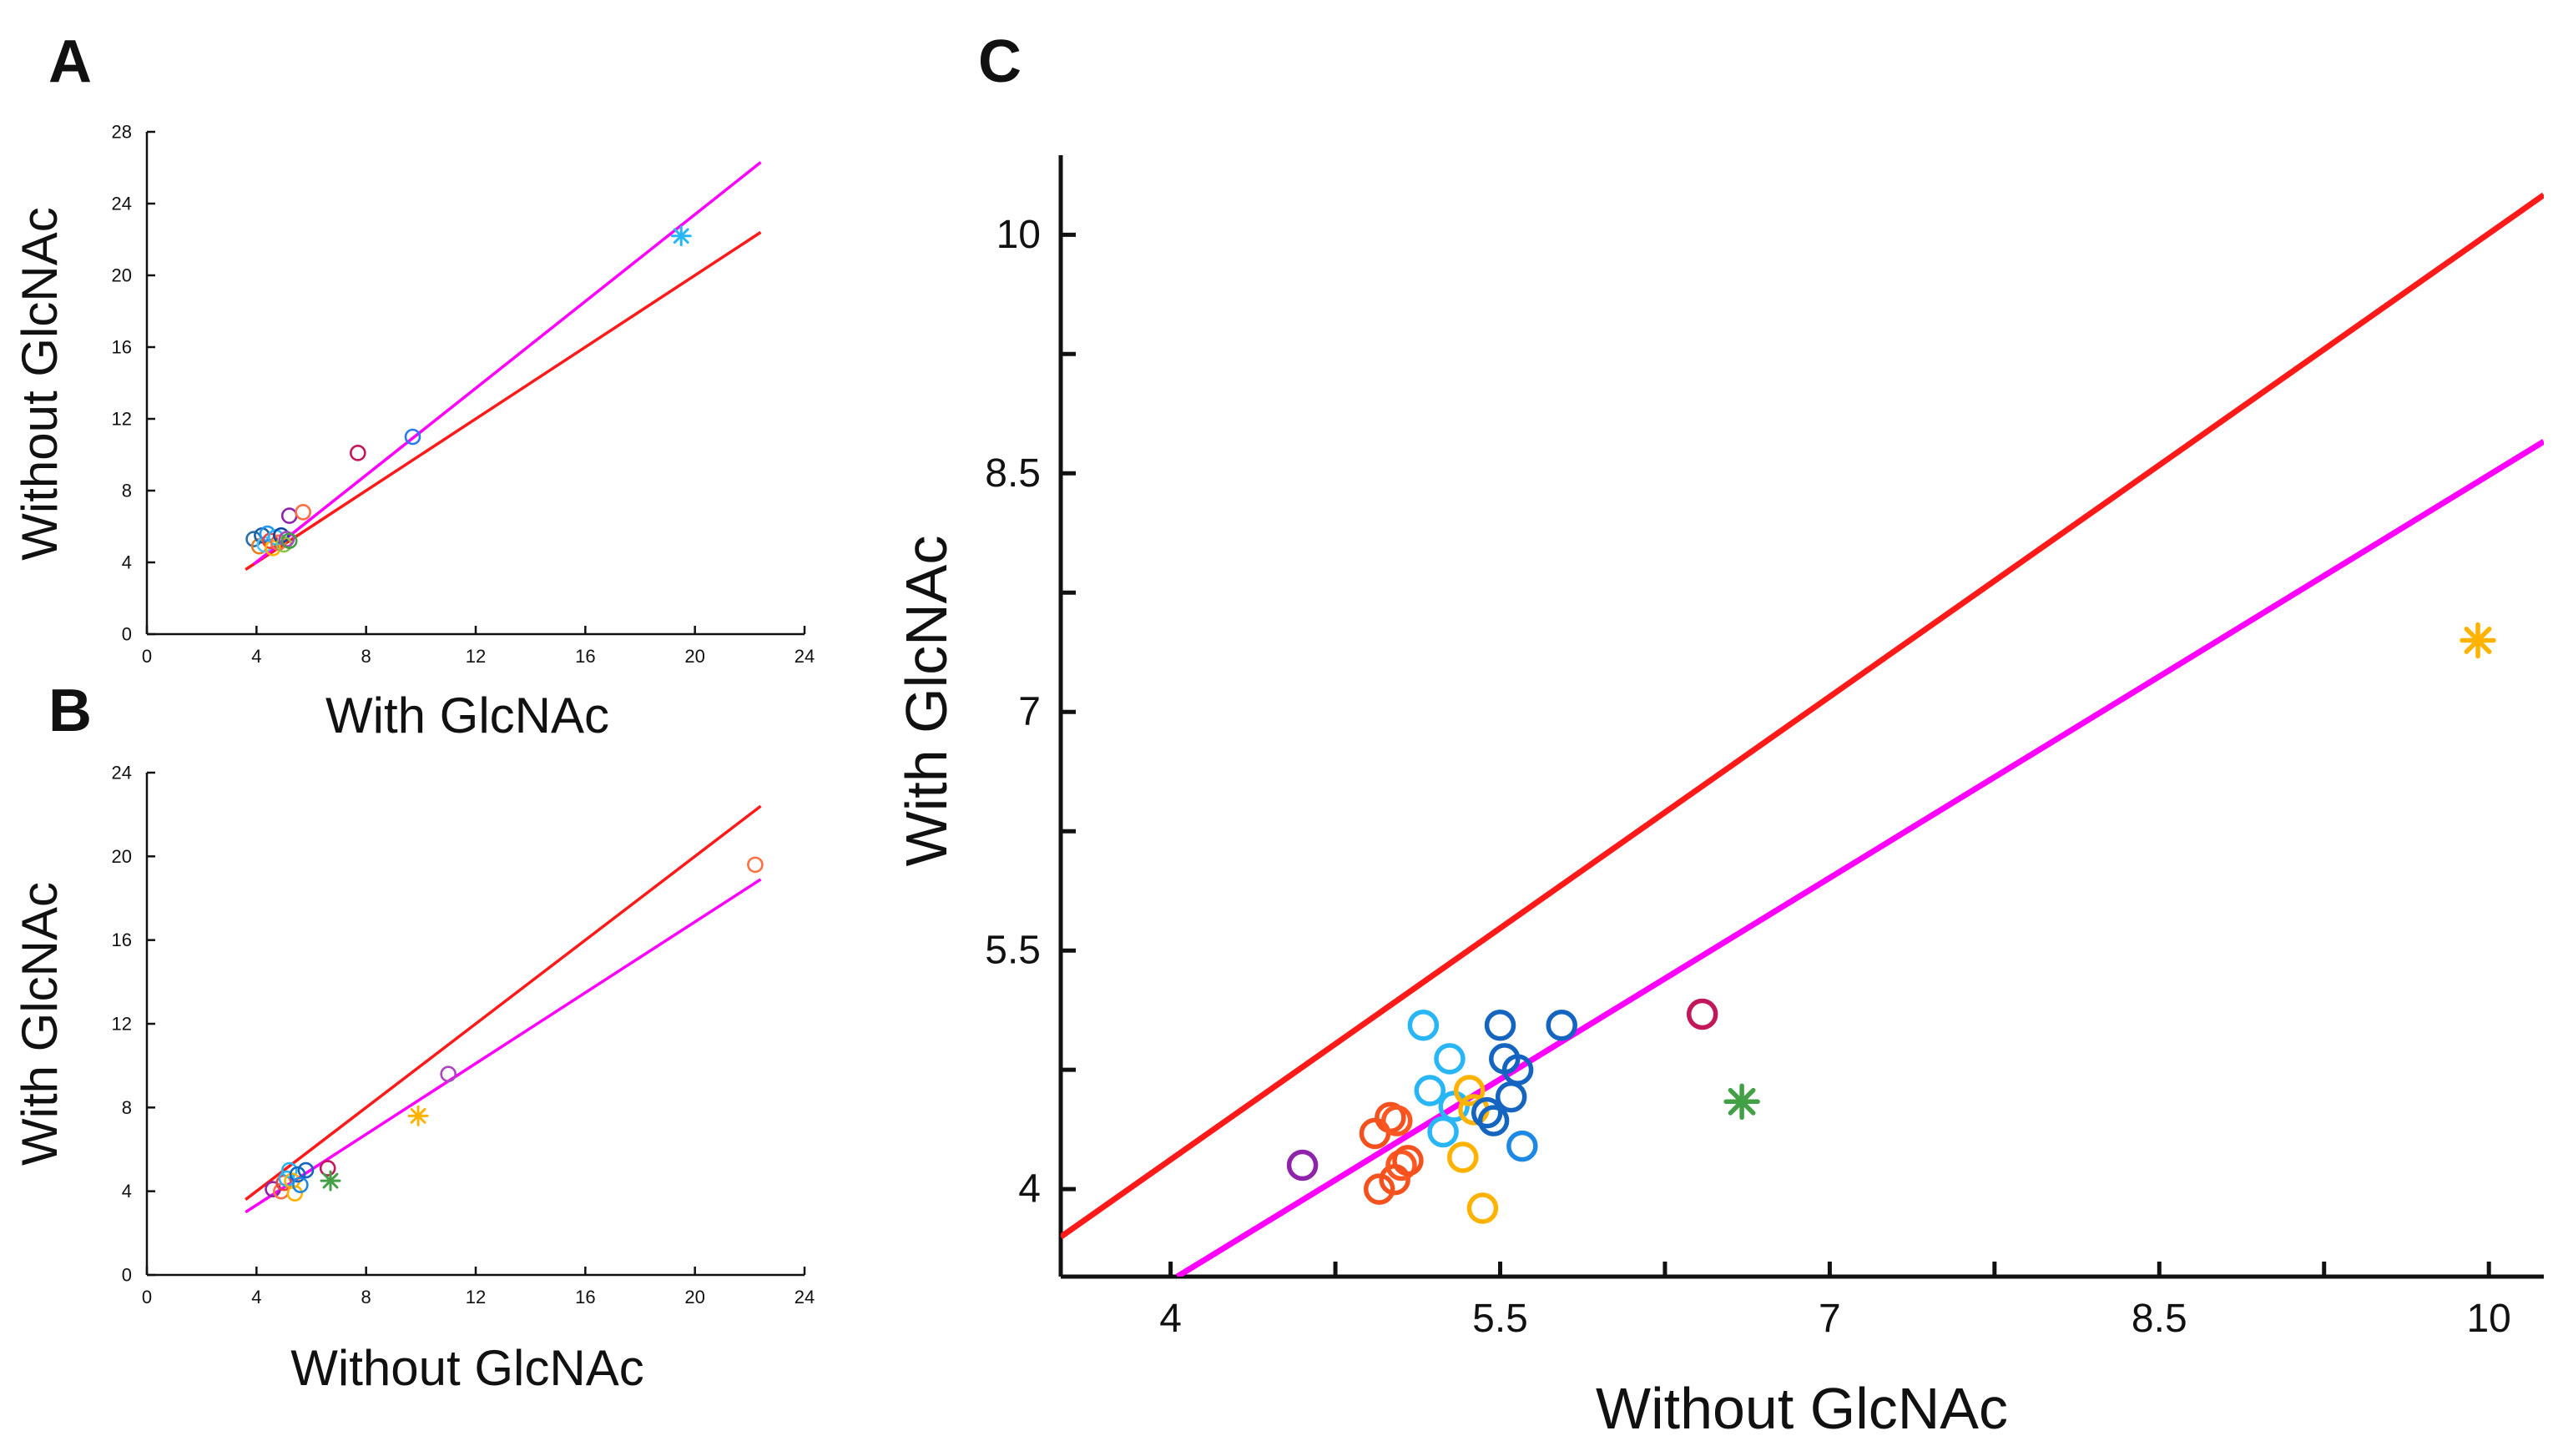 The height and width of the screenshot is (1456, 2568). I want to click on panel-c-x-tick-label: 5.5, so click(1500, 1319).